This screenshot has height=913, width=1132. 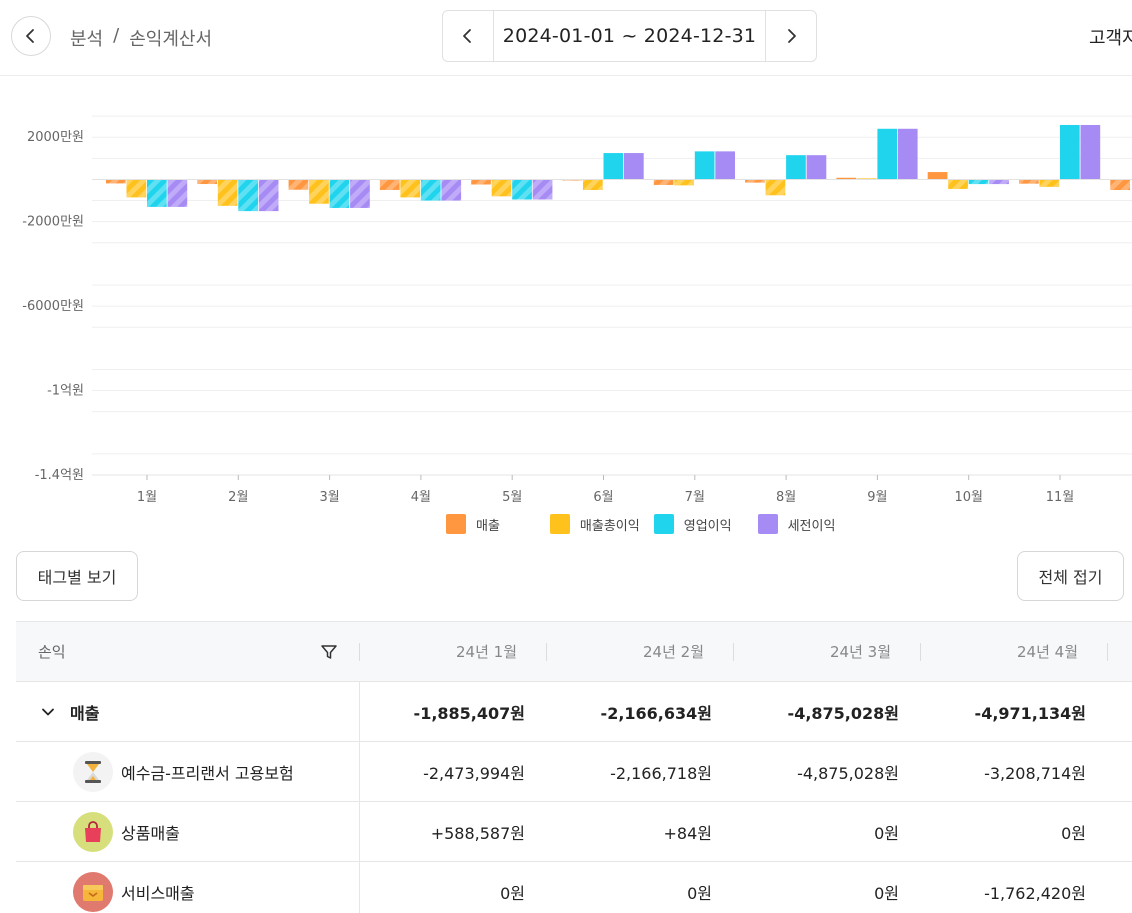 What do you see at coordinates (85, 713) in the screenshot?
I see `group-label: 매출` at bounding box center [85, 713].